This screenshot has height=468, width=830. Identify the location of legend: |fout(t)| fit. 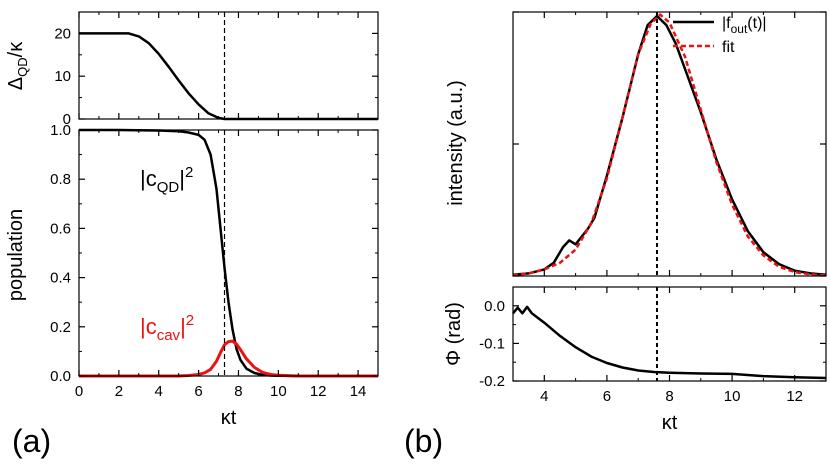
(720, 35).